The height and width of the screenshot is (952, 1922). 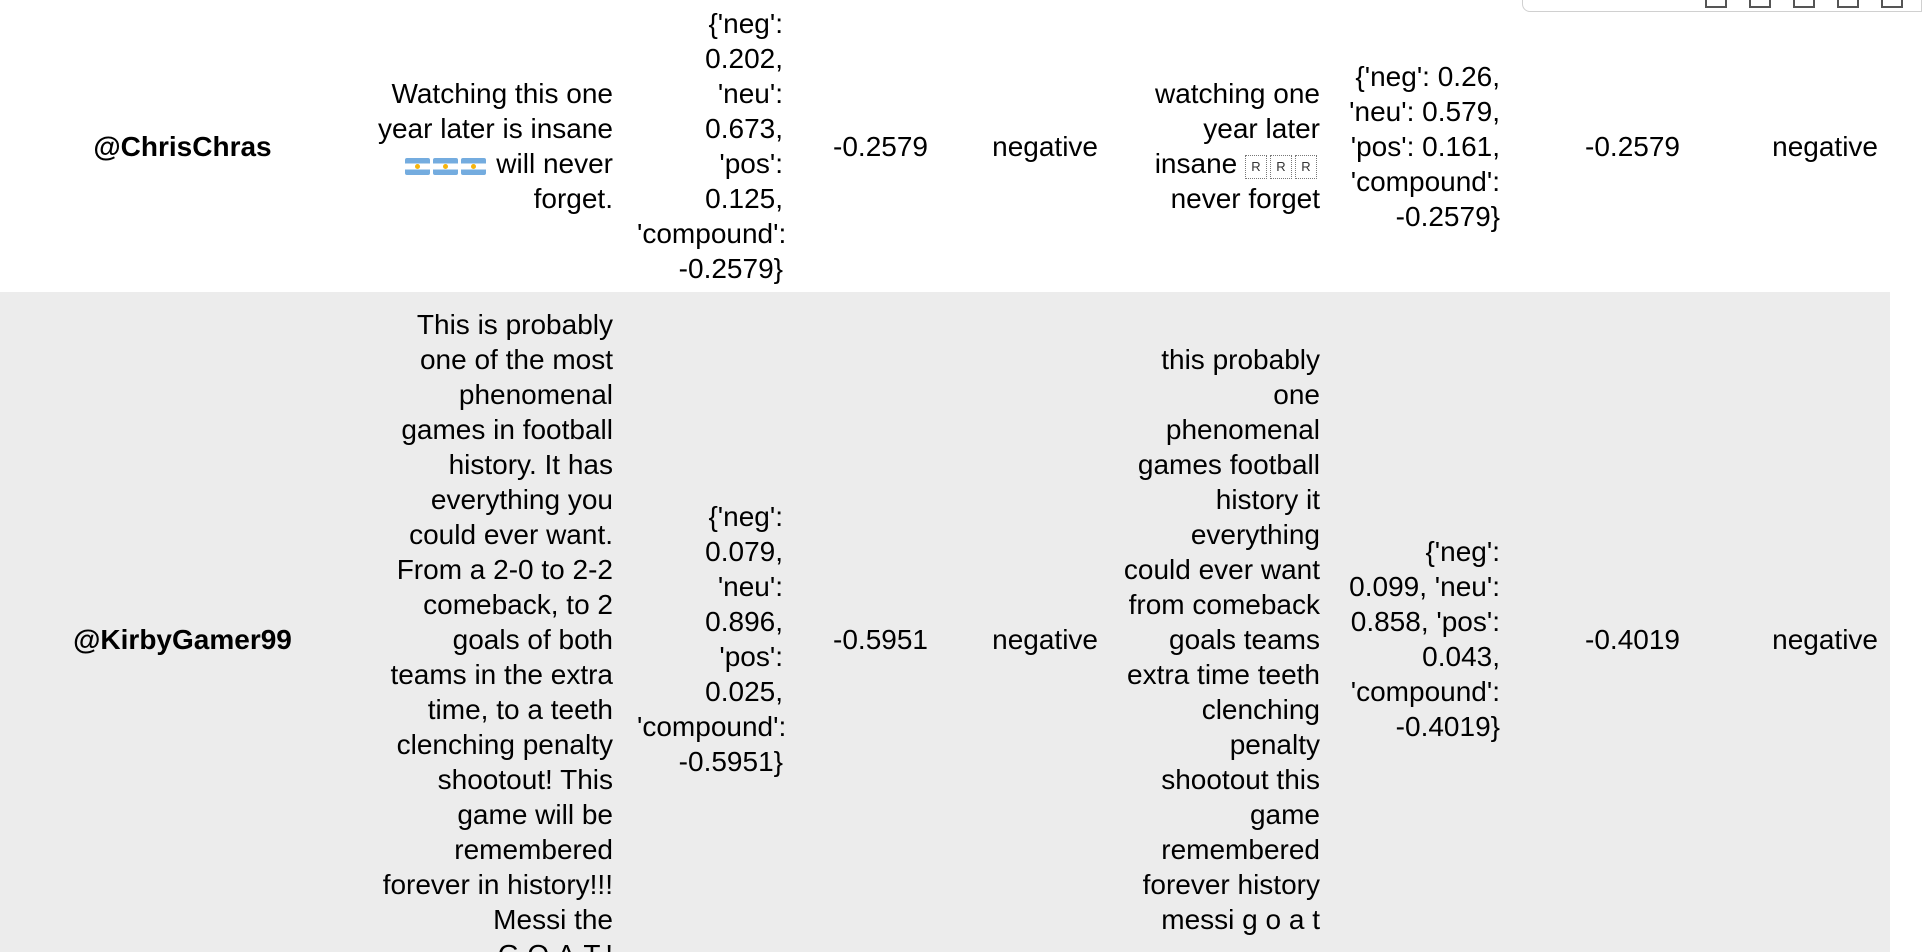 I want to click on clean-text-part: watching one year later insane, so click(x=1237, y=128).